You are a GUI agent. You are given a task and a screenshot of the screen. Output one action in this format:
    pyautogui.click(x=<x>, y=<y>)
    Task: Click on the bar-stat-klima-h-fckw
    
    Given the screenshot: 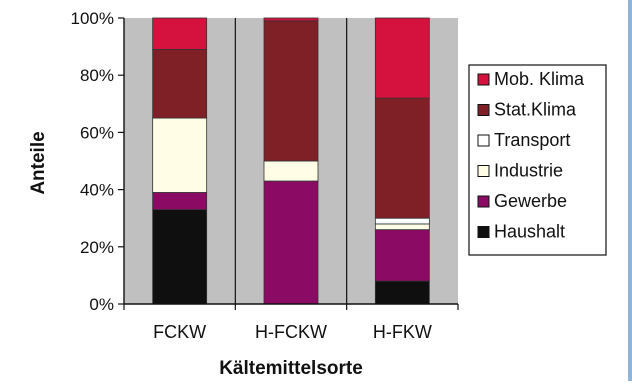 What is the action you would take?
    pyautogui.click(x=291, y=91)
    